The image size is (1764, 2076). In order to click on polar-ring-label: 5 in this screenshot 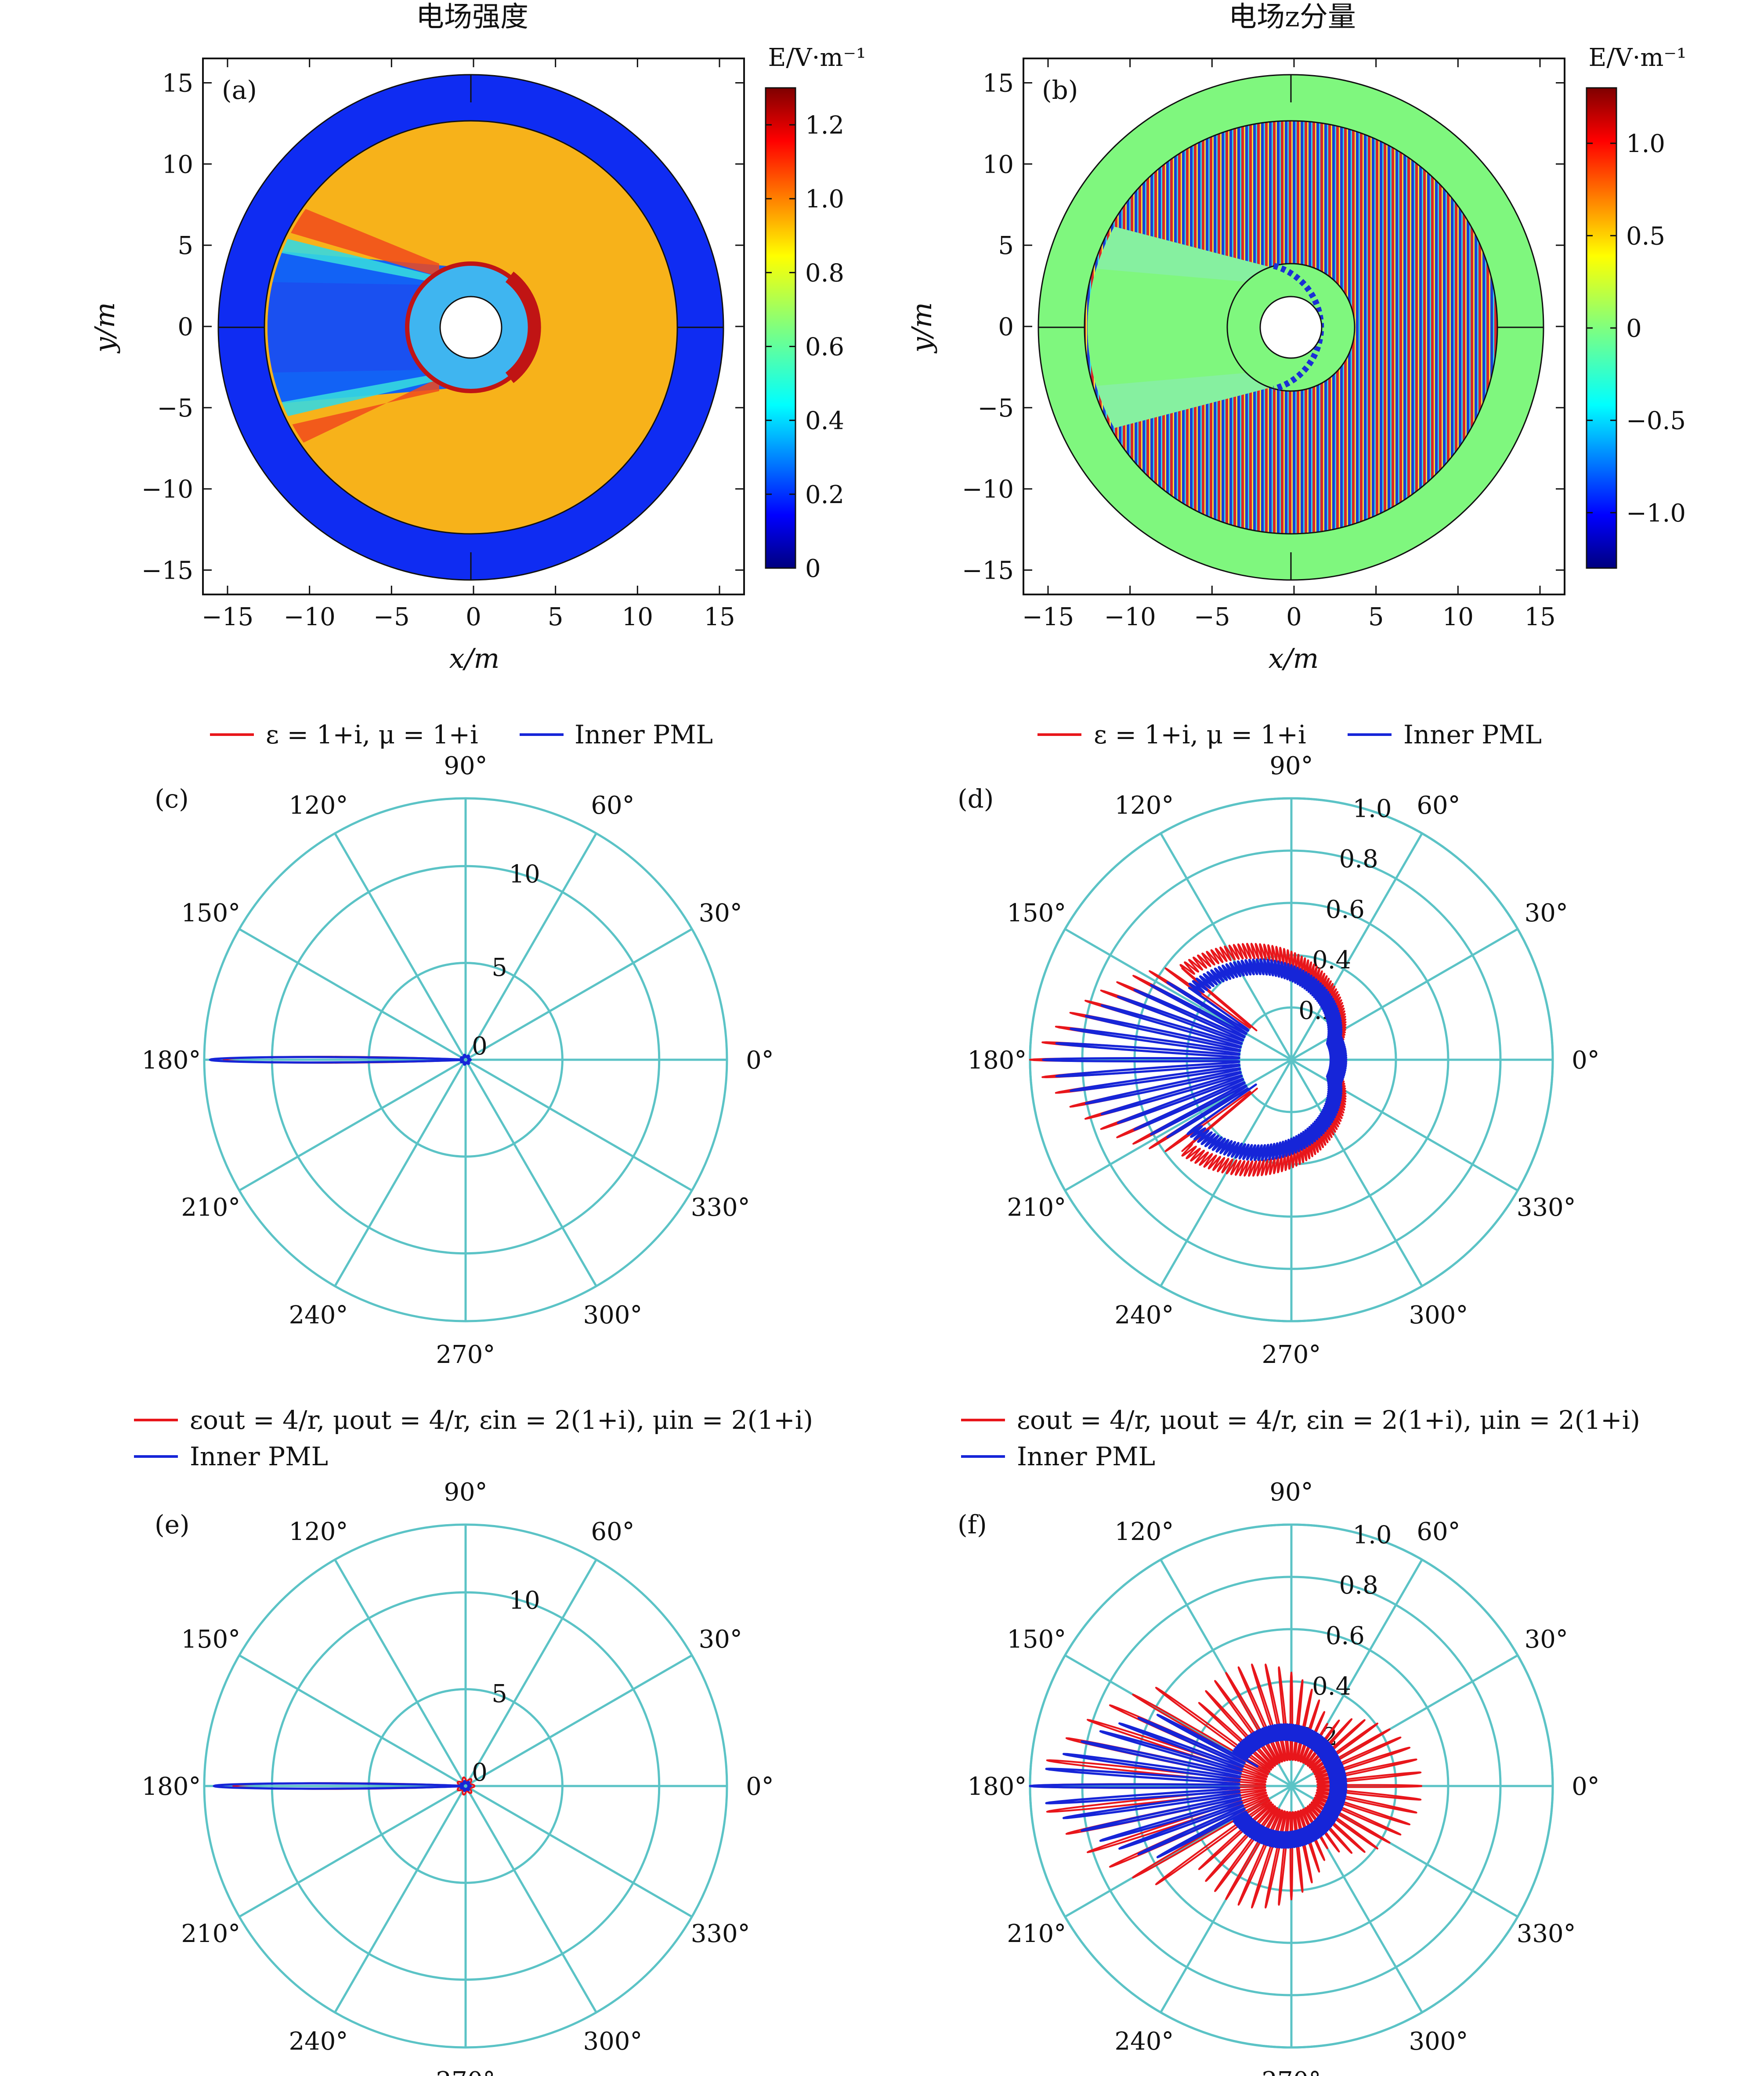, I will do `click(500, 968)`.